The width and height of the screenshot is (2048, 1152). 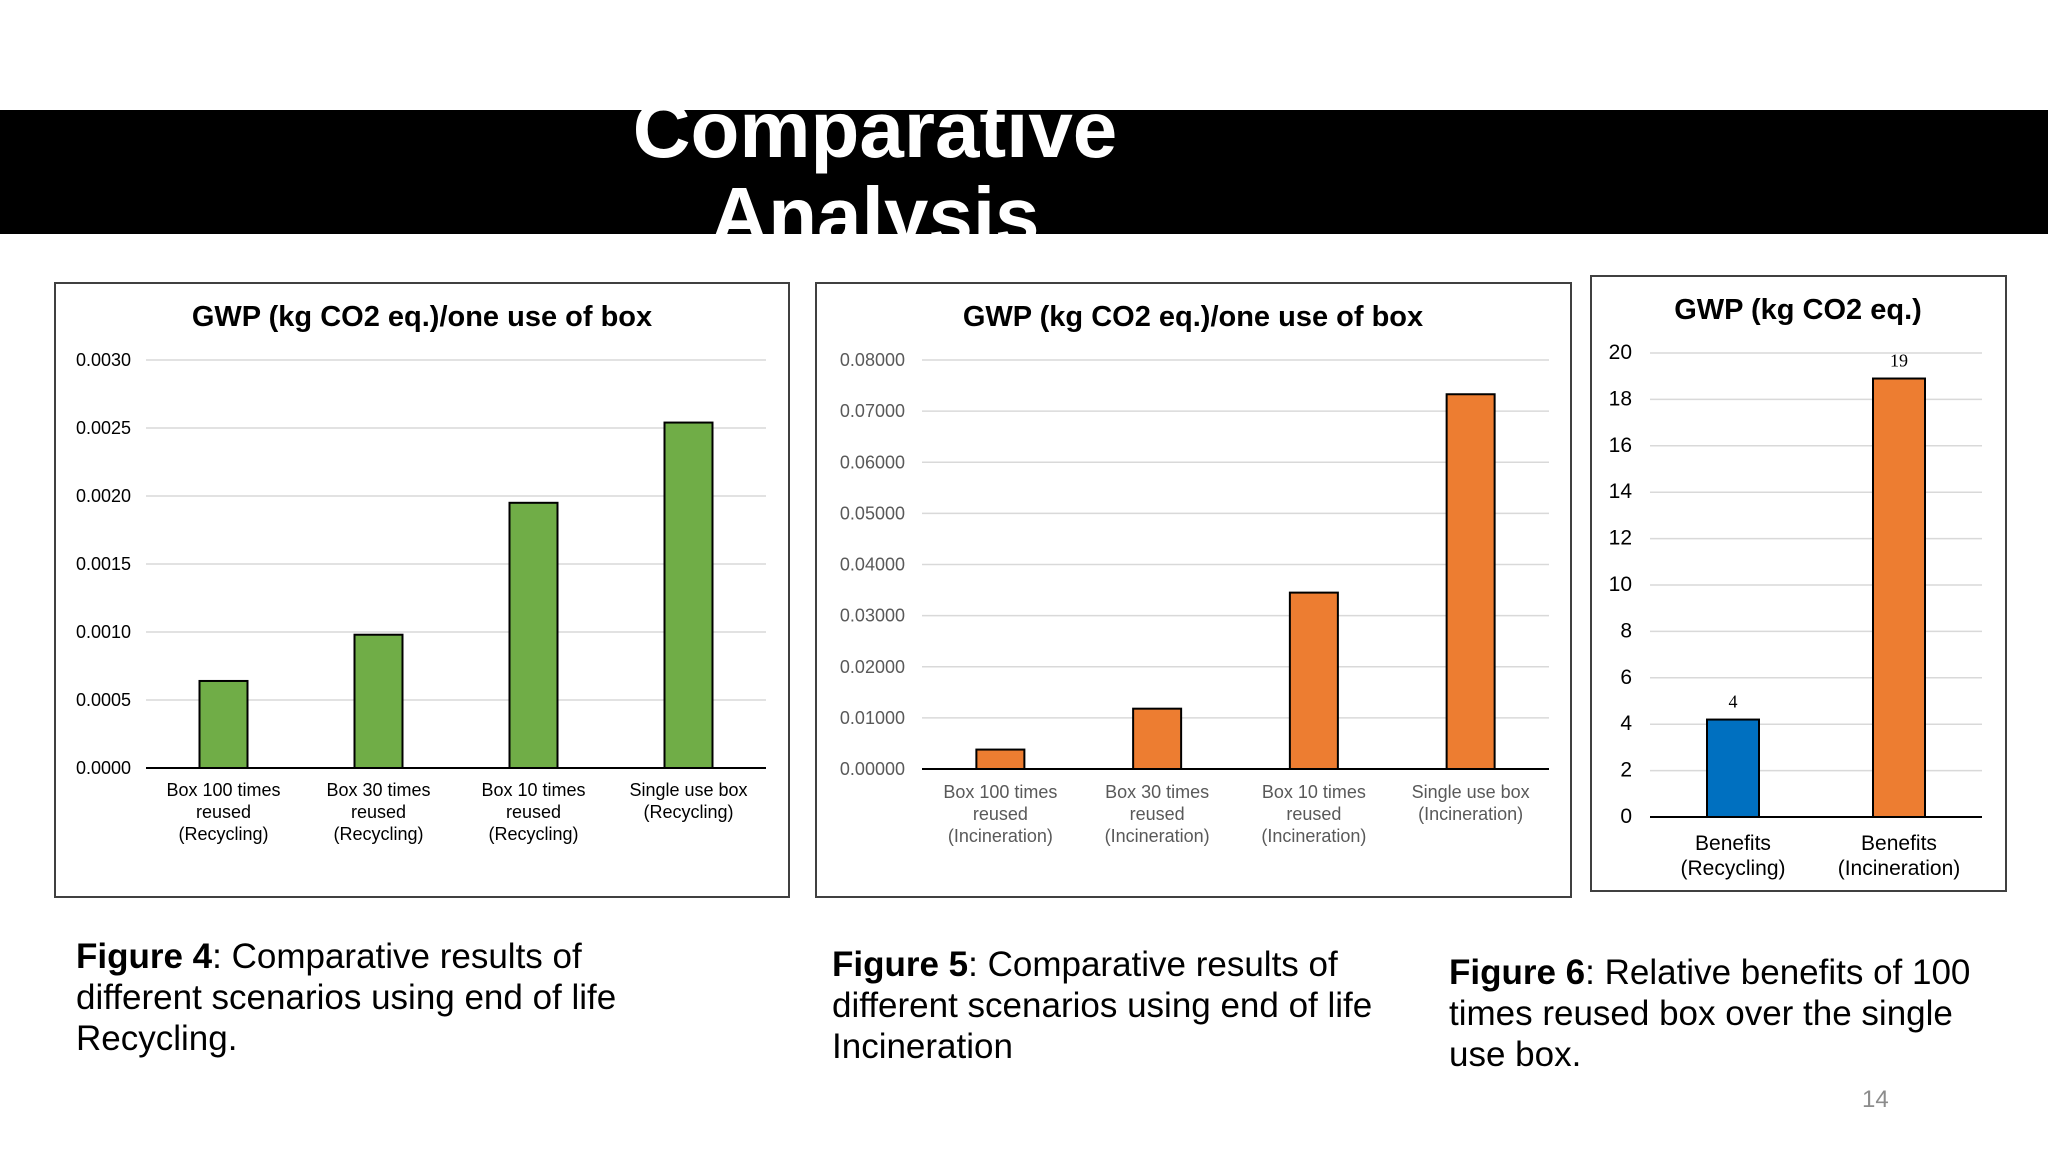 What do you see at coordinates (1626, 723) in the screenshot?
I see `y-tick-label: 4` at bounding box center [1626, 723].